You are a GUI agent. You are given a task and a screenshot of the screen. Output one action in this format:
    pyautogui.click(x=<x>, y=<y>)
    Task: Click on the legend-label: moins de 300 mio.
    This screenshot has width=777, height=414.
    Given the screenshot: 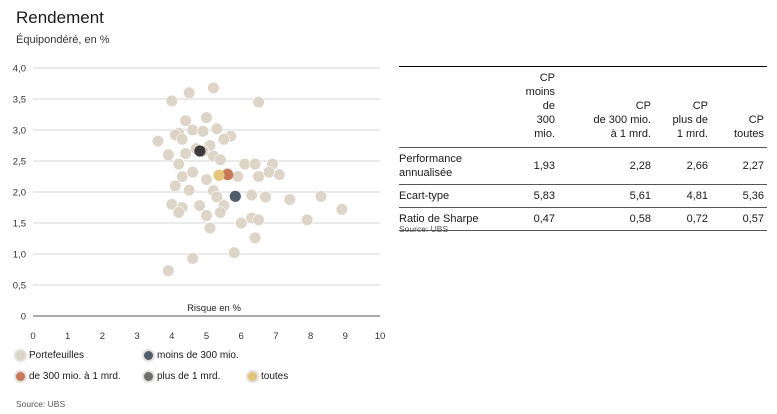 What is the action you would take?
    pyautogui.click(x=198, y=355)
    